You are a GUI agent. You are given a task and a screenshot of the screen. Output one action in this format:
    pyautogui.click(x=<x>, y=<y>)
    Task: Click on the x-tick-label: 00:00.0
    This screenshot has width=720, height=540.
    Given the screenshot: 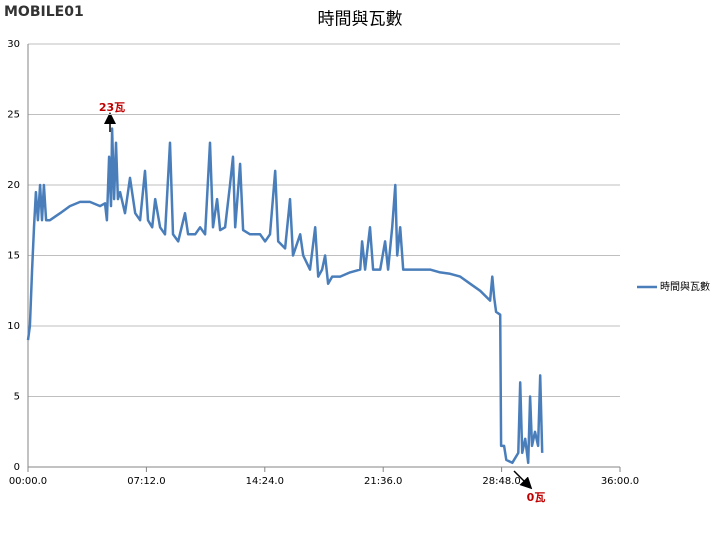 What is the action you would take?
    pyautogui.click(x=28, y=481)
    